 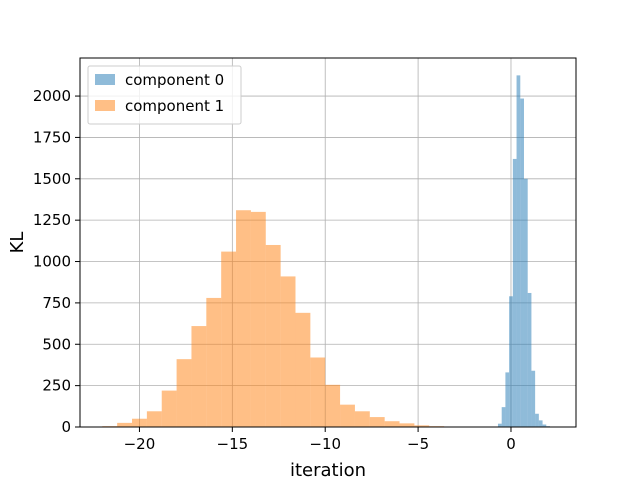 I want to click on x-tick-label: −20, so click(x=140, y=444).